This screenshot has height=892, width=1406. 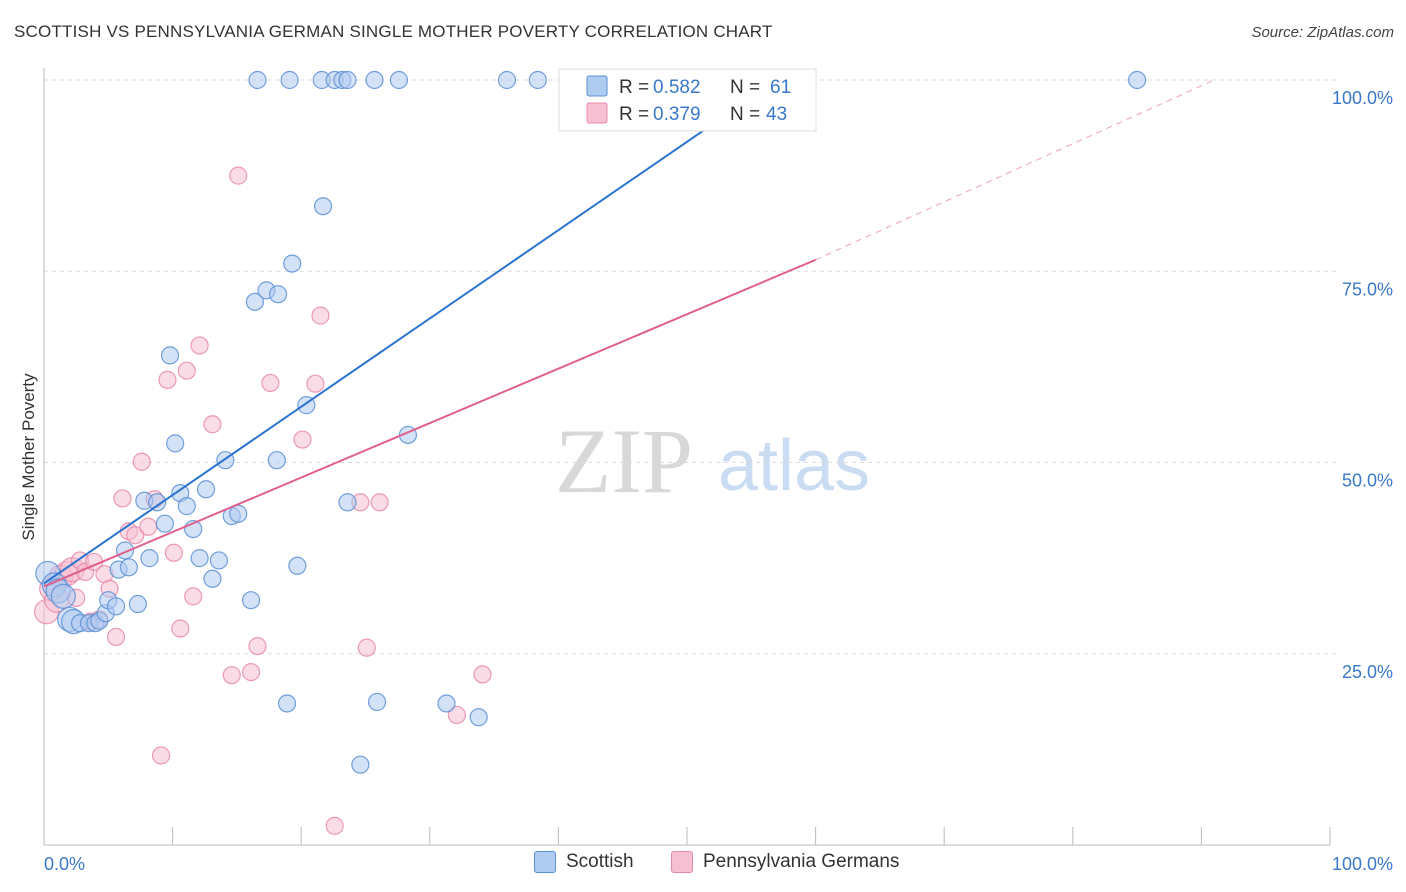 What do you see at coordinates (545, 862) in the screenshot?
I see `legend-swatch-scottish-bottom` at bounding box center [545, 862].